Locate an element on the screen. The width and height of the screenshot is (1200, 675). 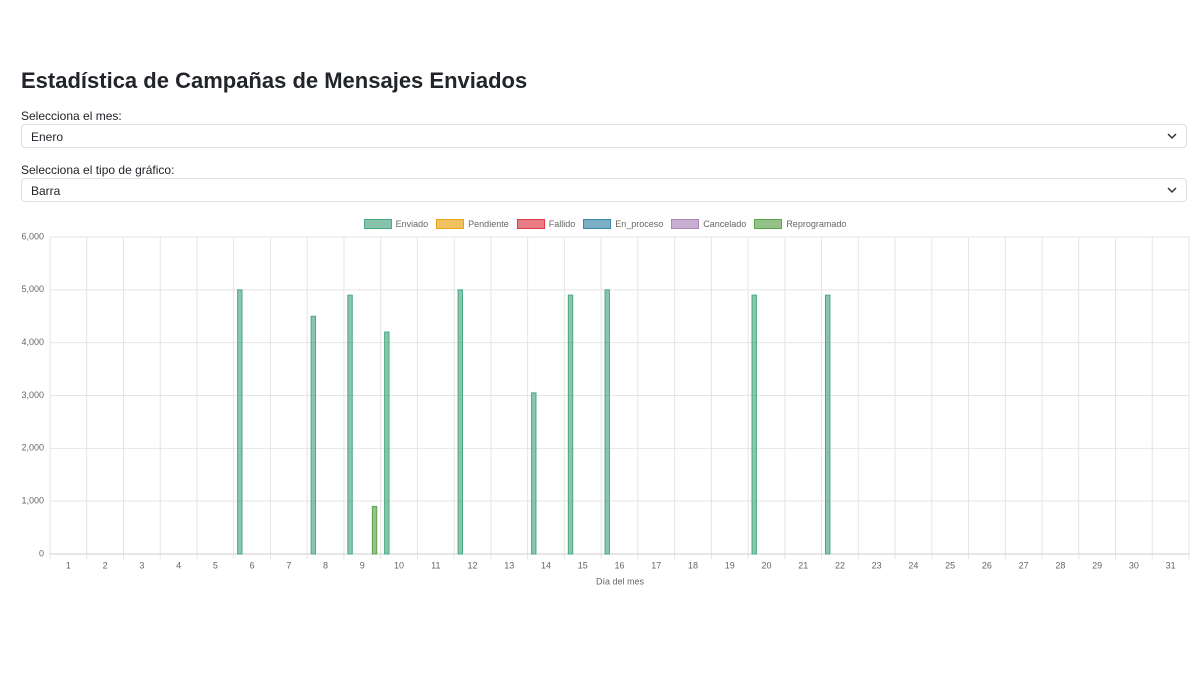
x-tick-label: 20 is located at coordinates (766, 565).